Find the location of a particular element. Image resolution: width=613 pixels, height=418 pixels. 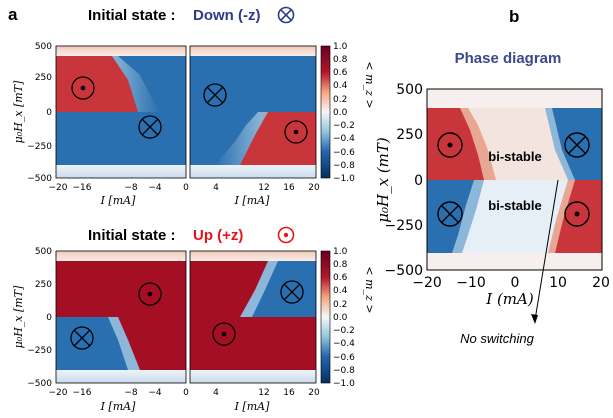

xticks-phase: −20 −10 0 10 20 is located at coordinates (511, 283).